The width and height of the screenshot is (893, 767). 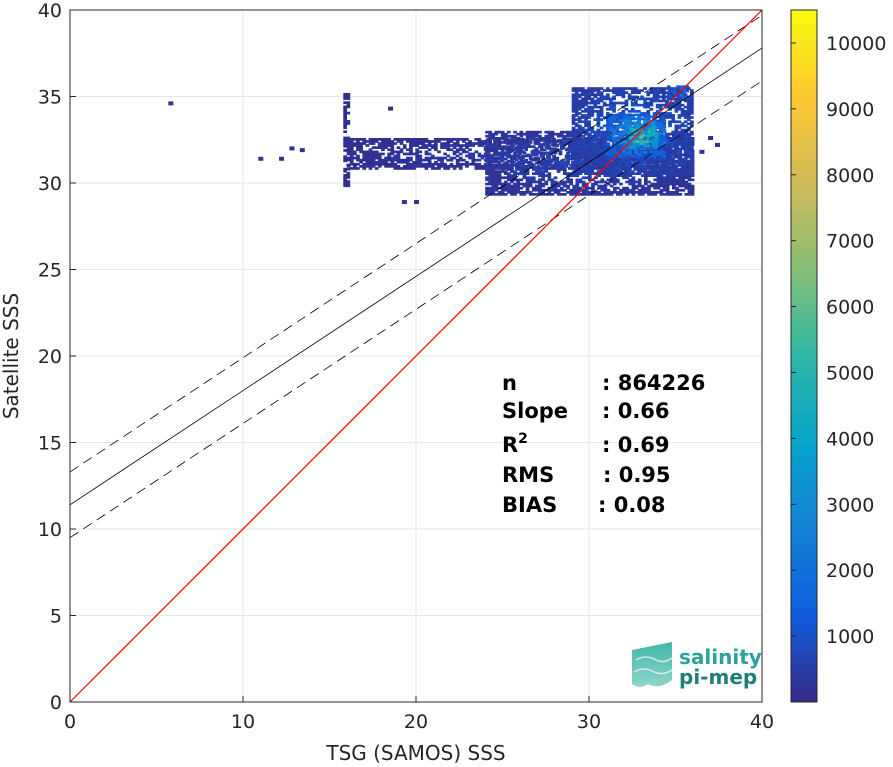 What do you see at coordinates (850, 176) in the screenshot?
I see `colorbar-tick-label: 8000` at bounding box center [850, 176].